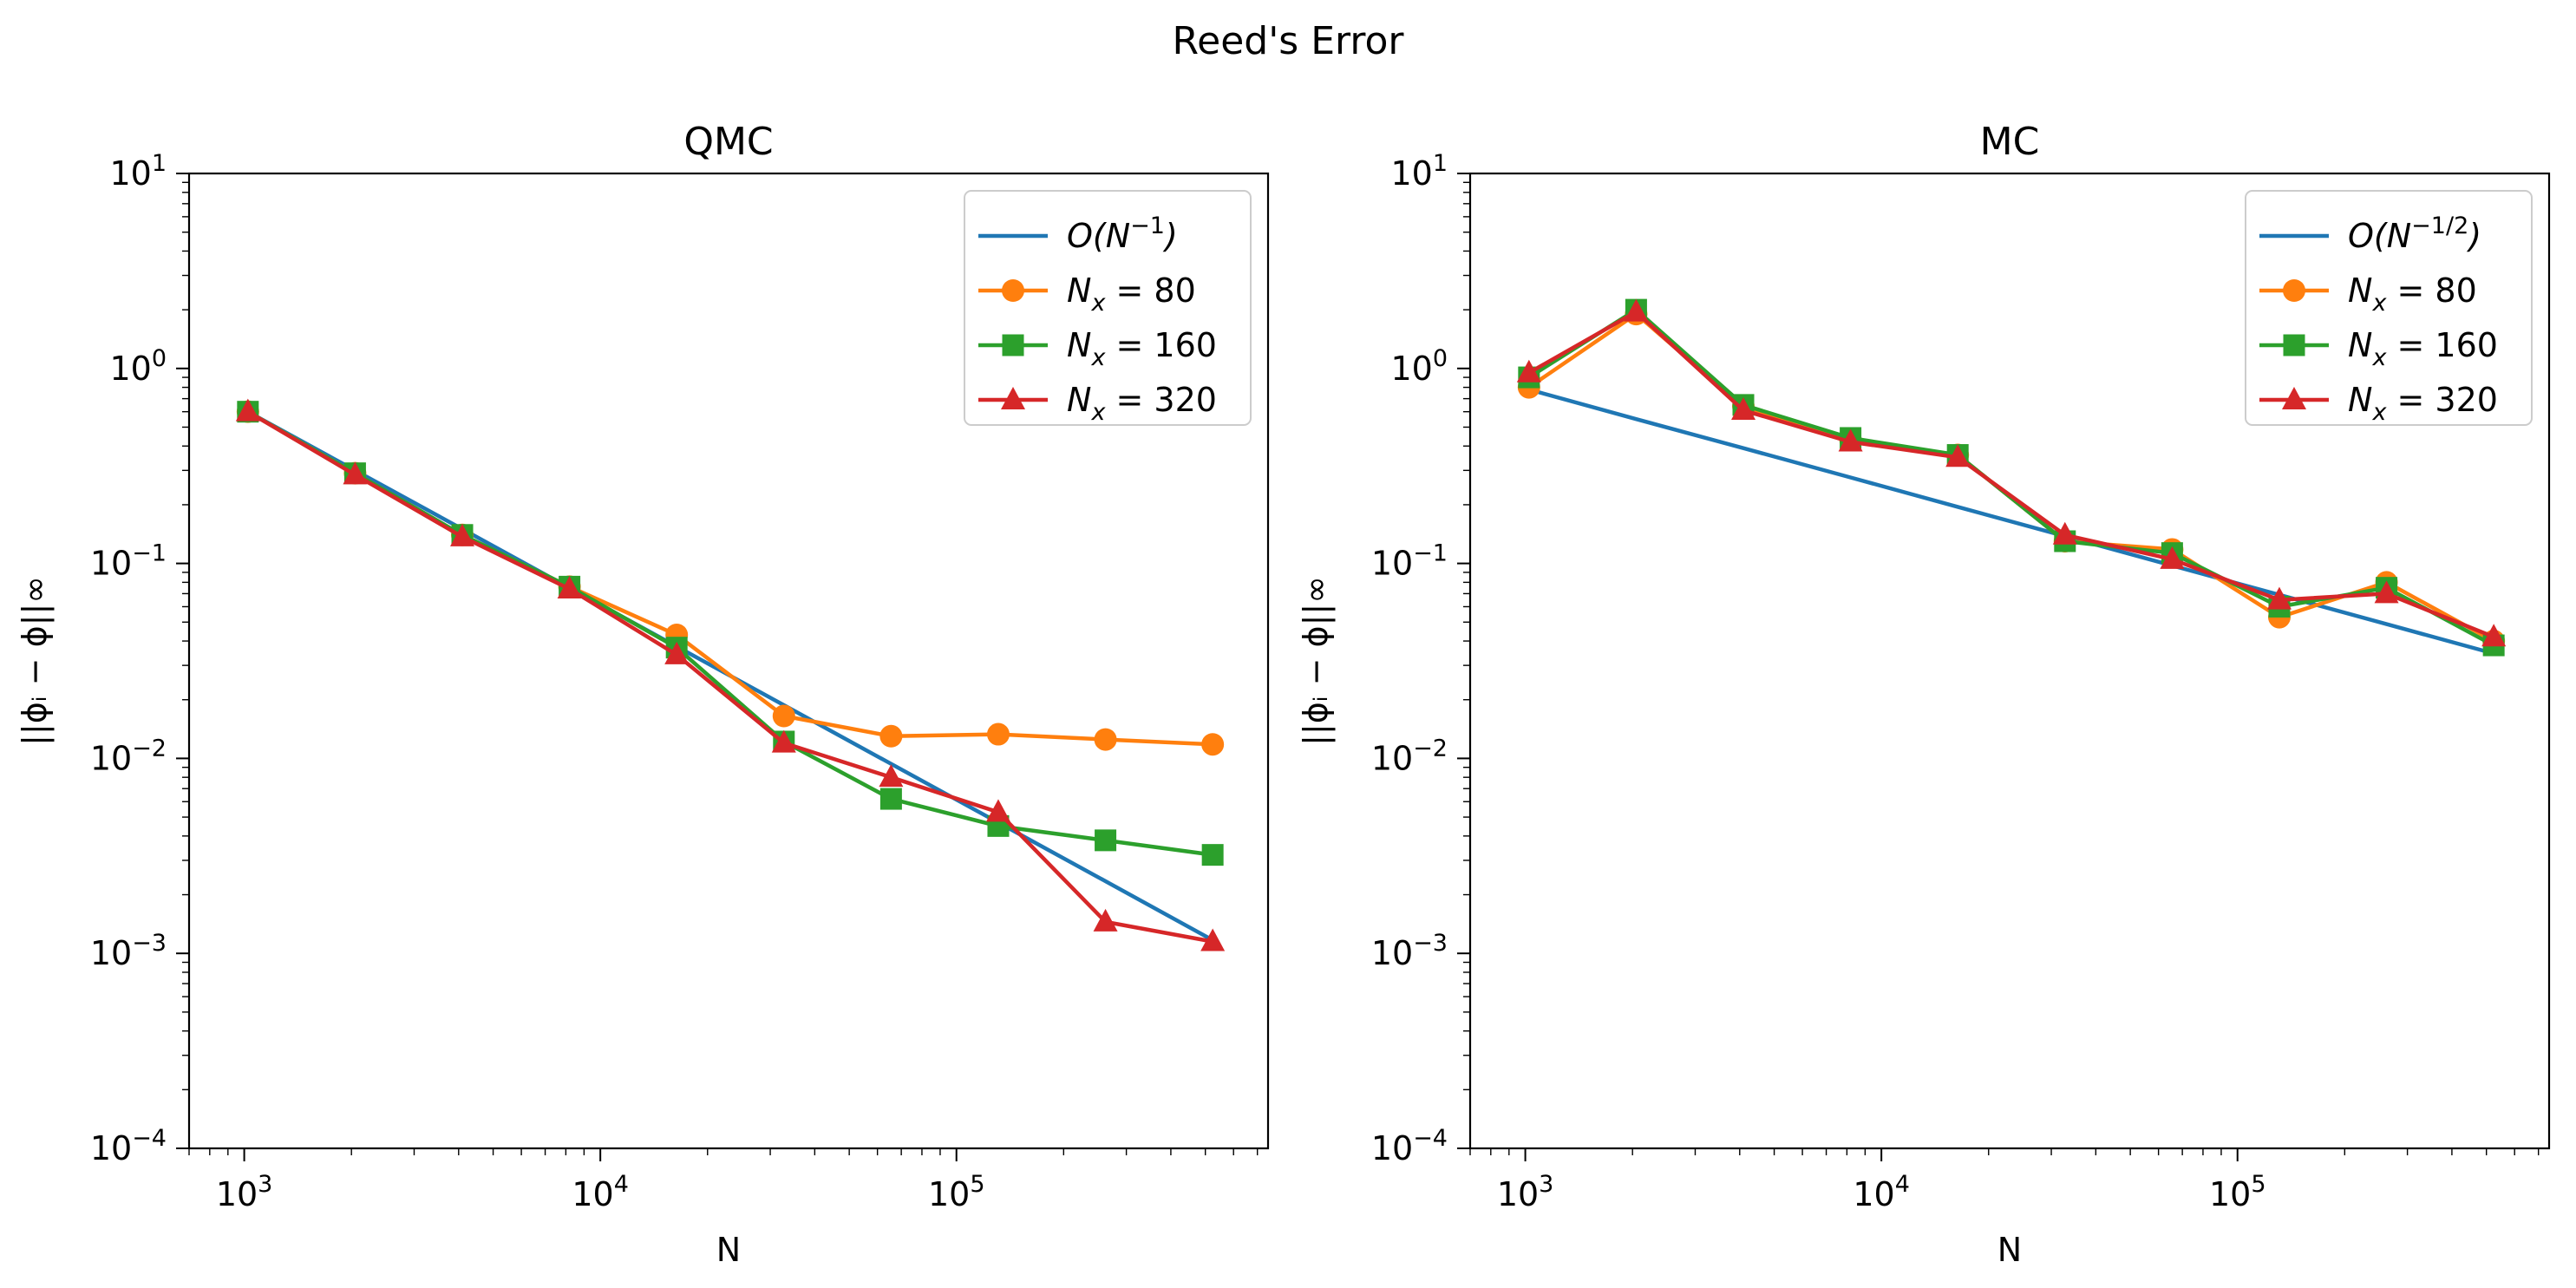 The width and height of the screenshot is (2576, 1288). I want to click on legend-label: O(N−1/2), so click(2414, 233).